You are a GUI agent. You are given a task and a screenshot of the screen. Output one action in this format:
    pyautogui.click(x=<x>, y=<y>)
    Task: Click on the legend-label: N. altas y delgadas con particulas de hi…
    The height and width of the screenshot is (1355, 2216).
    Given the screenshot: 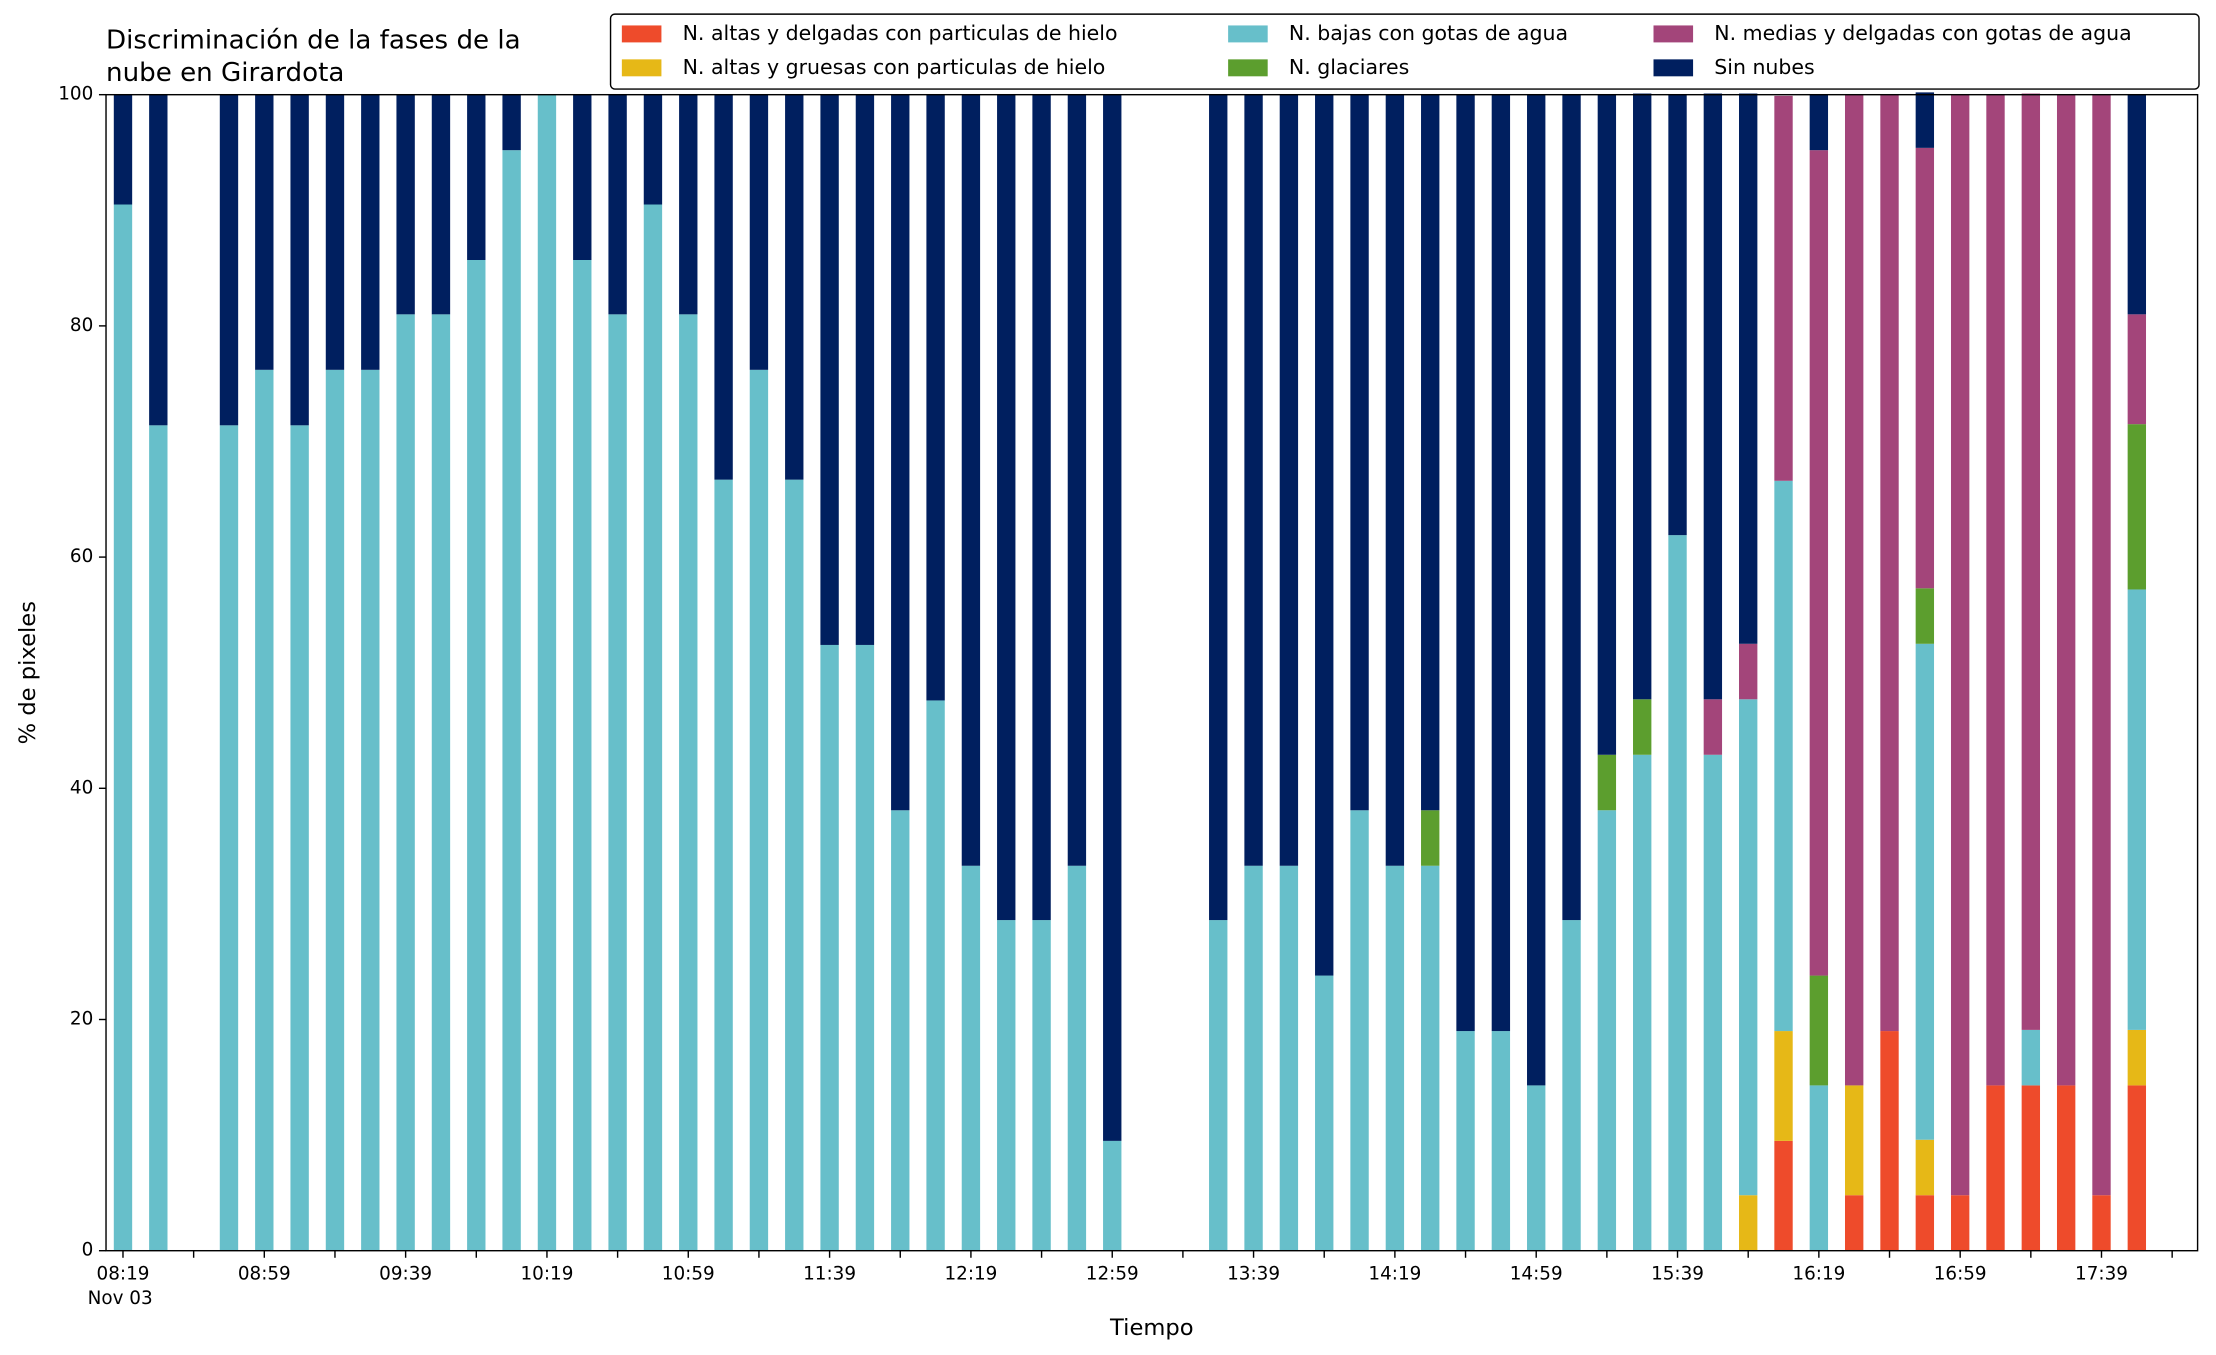 What is the action you would take?
    pyautogui.click(x=900, y=33)
    